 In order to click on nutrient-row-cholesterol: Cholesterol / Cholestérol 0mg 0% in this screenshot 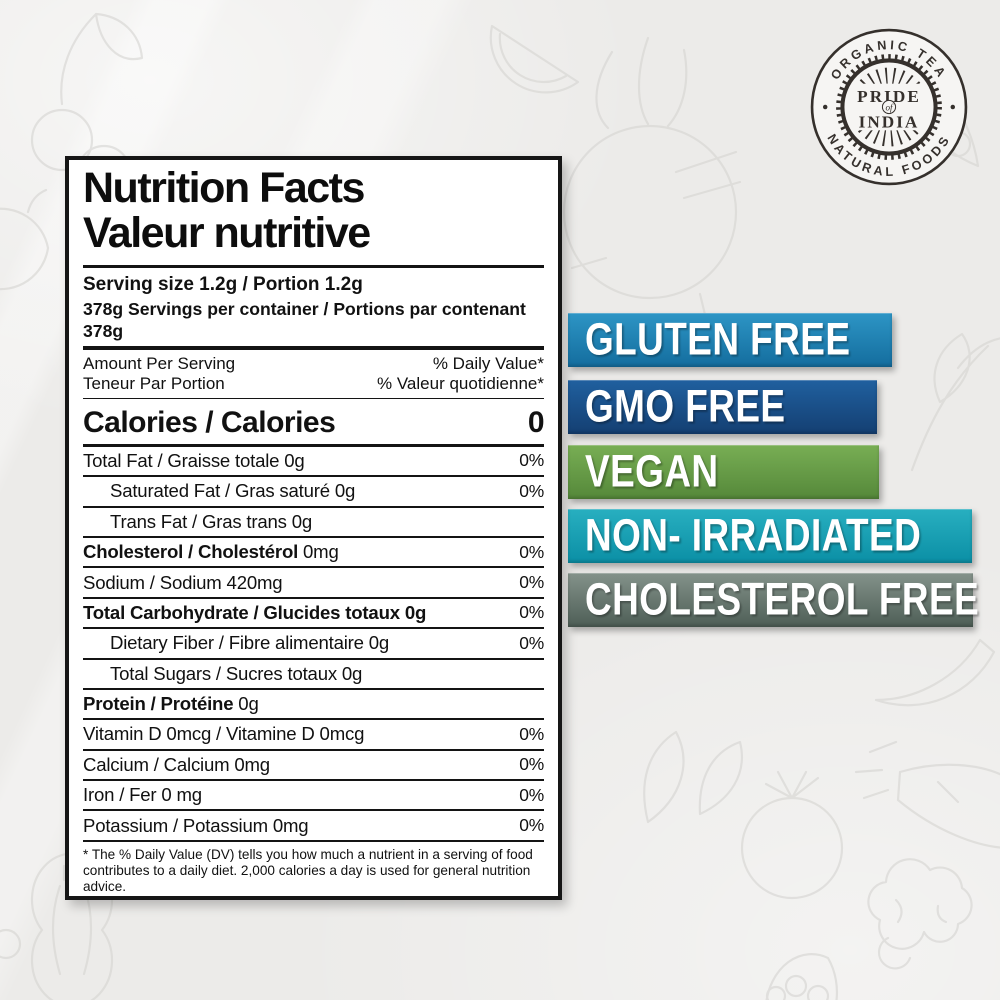, I will do `click(313, 553)`.